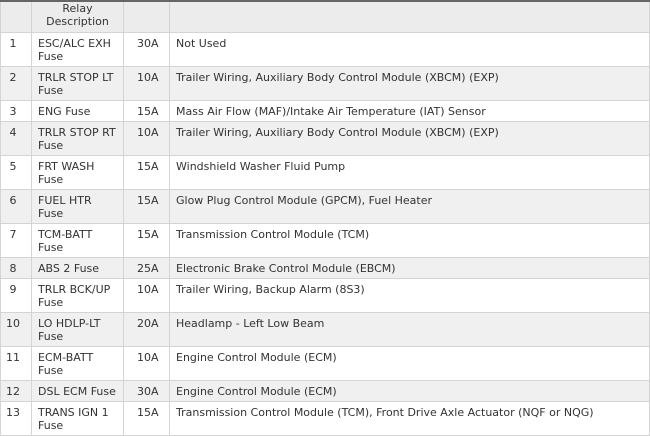  I want to click on circuit-description: Electronic Brake Control Module (EBCM), so click(409, 268).